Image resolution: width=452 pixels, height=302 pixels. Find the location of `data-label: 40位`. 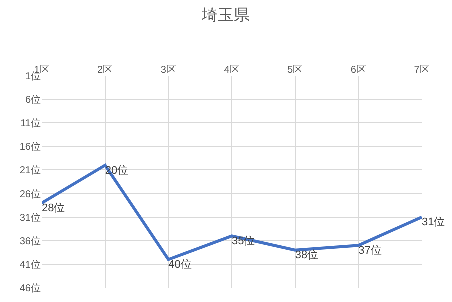

data-label: 40位 is located at coordinates (180, 264).